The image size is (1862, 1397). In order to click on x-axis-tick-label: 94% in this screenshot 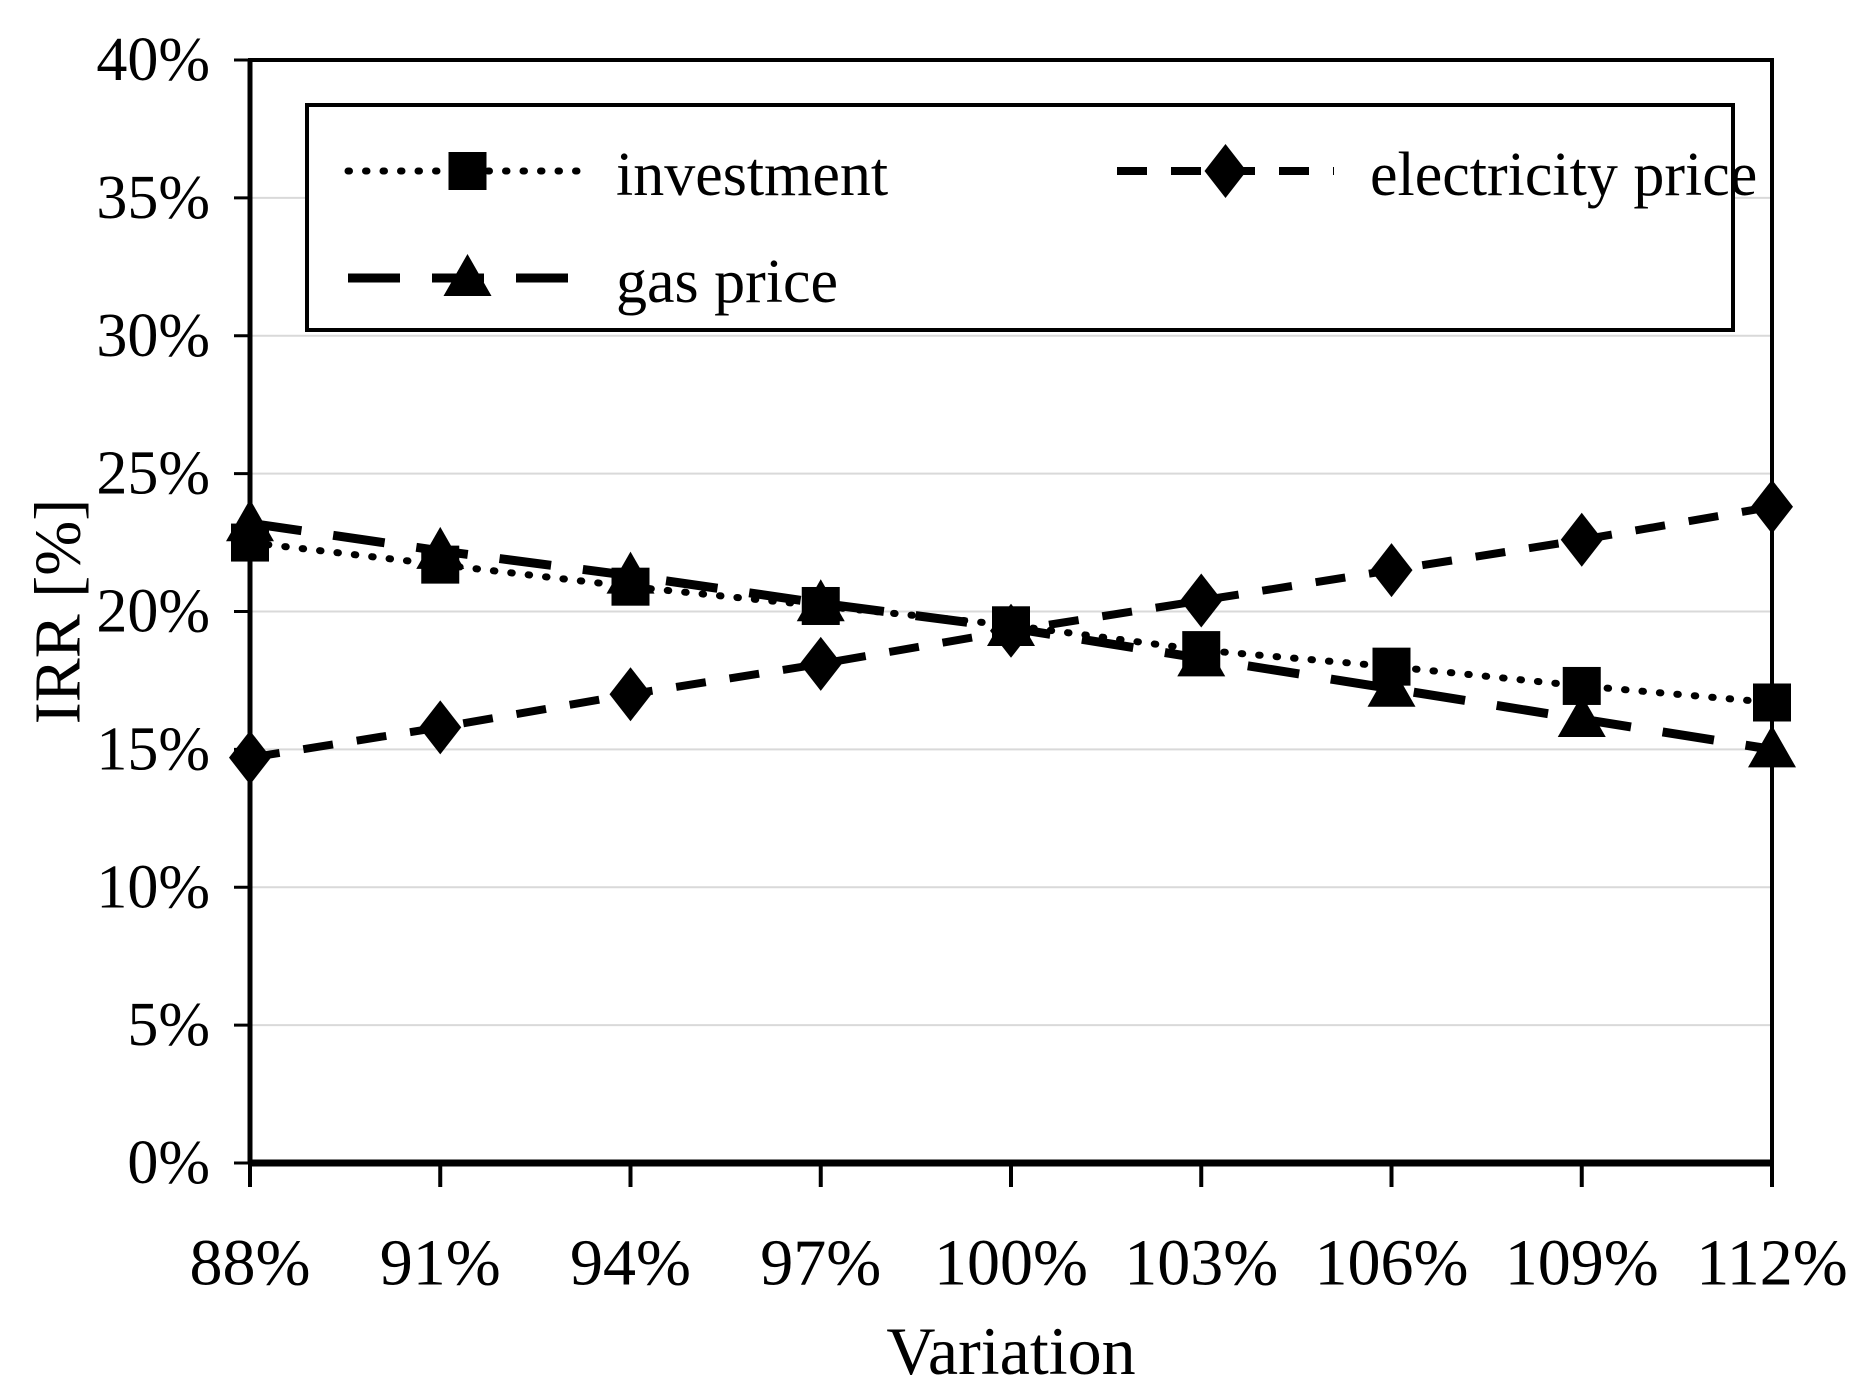, I will do `click(630, 1263)`.